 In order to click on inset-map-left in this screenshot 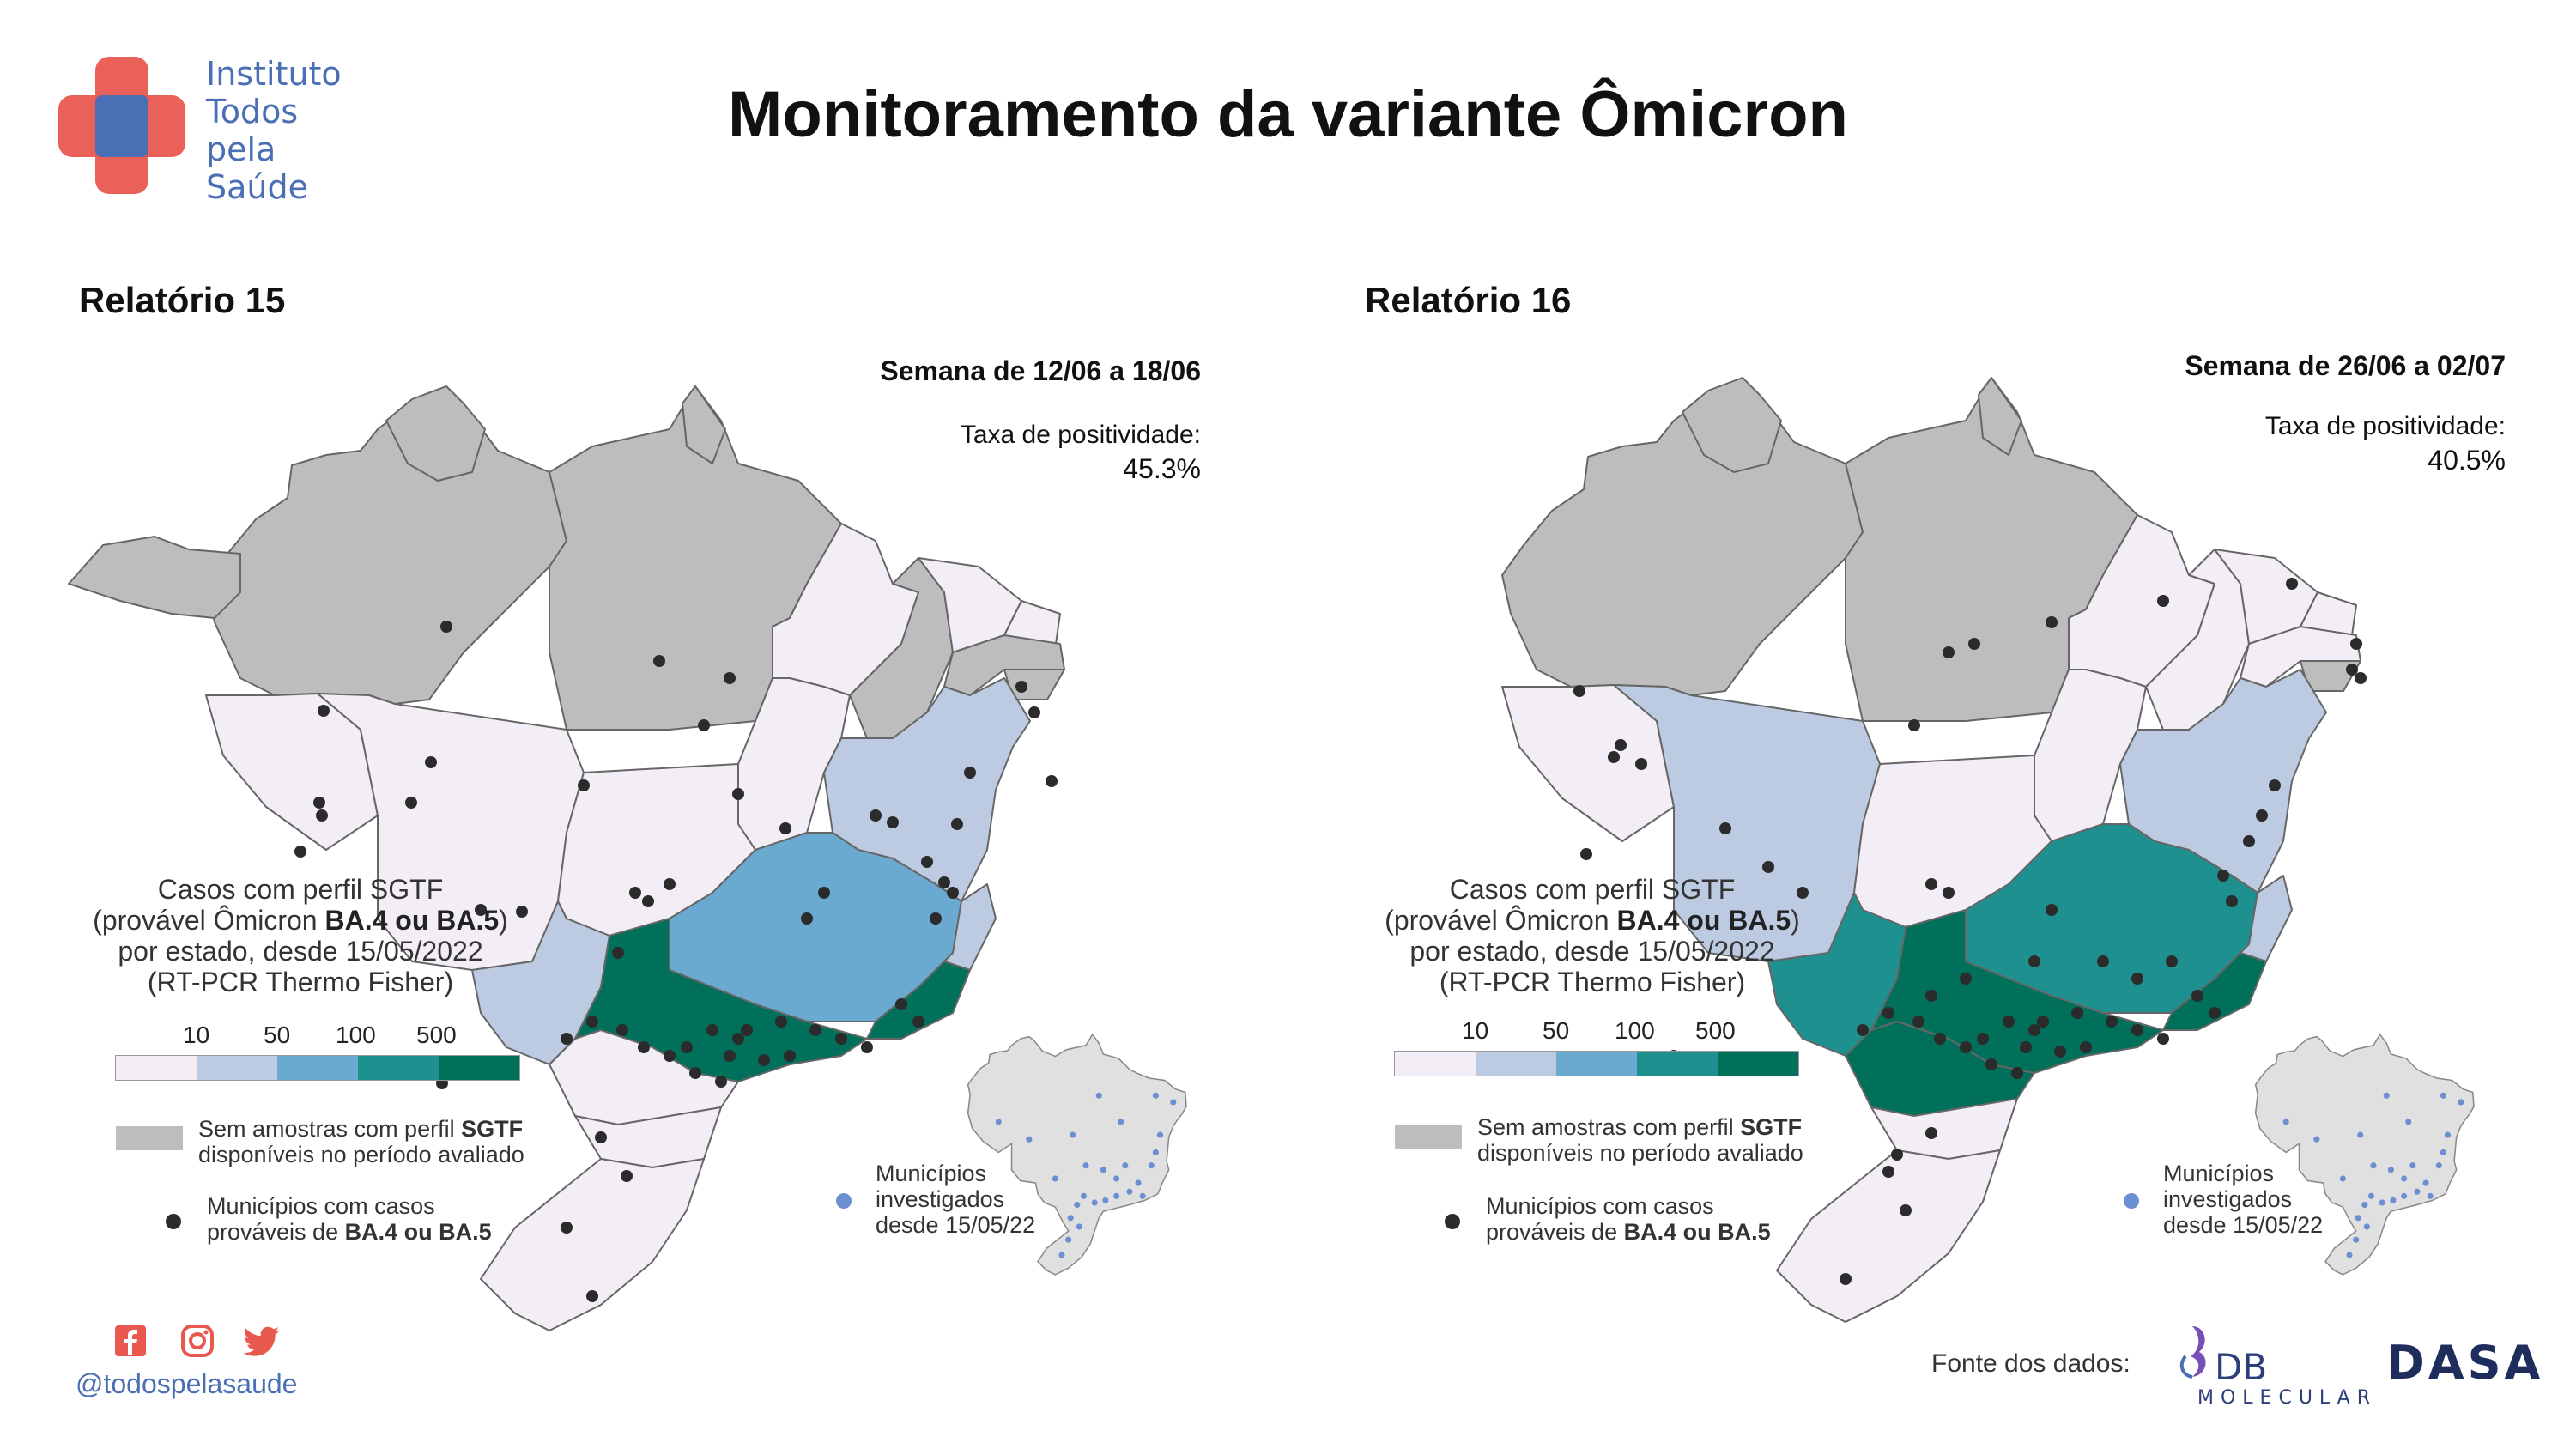, I will do `click(1077, 1154)`.